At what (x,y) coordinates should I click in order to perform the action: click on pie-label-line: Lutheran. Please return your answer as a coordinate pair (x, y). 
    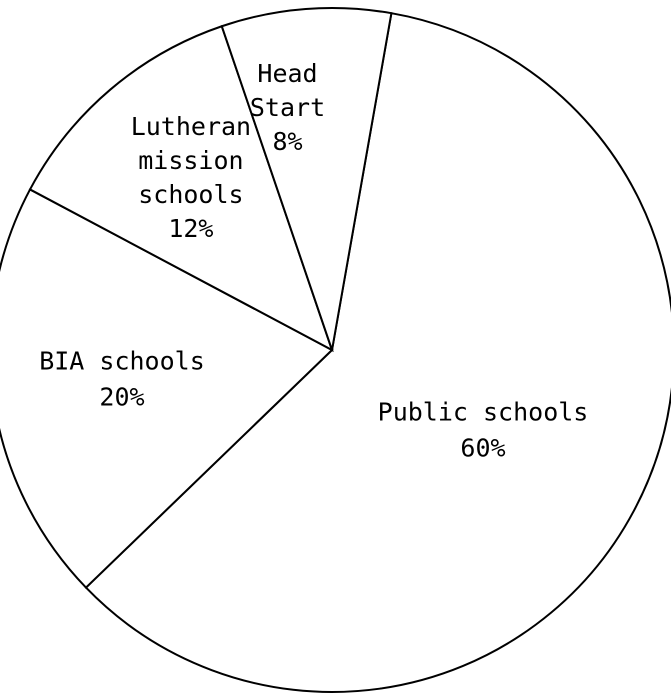
    Looking at the image, I should click on (191, 126).